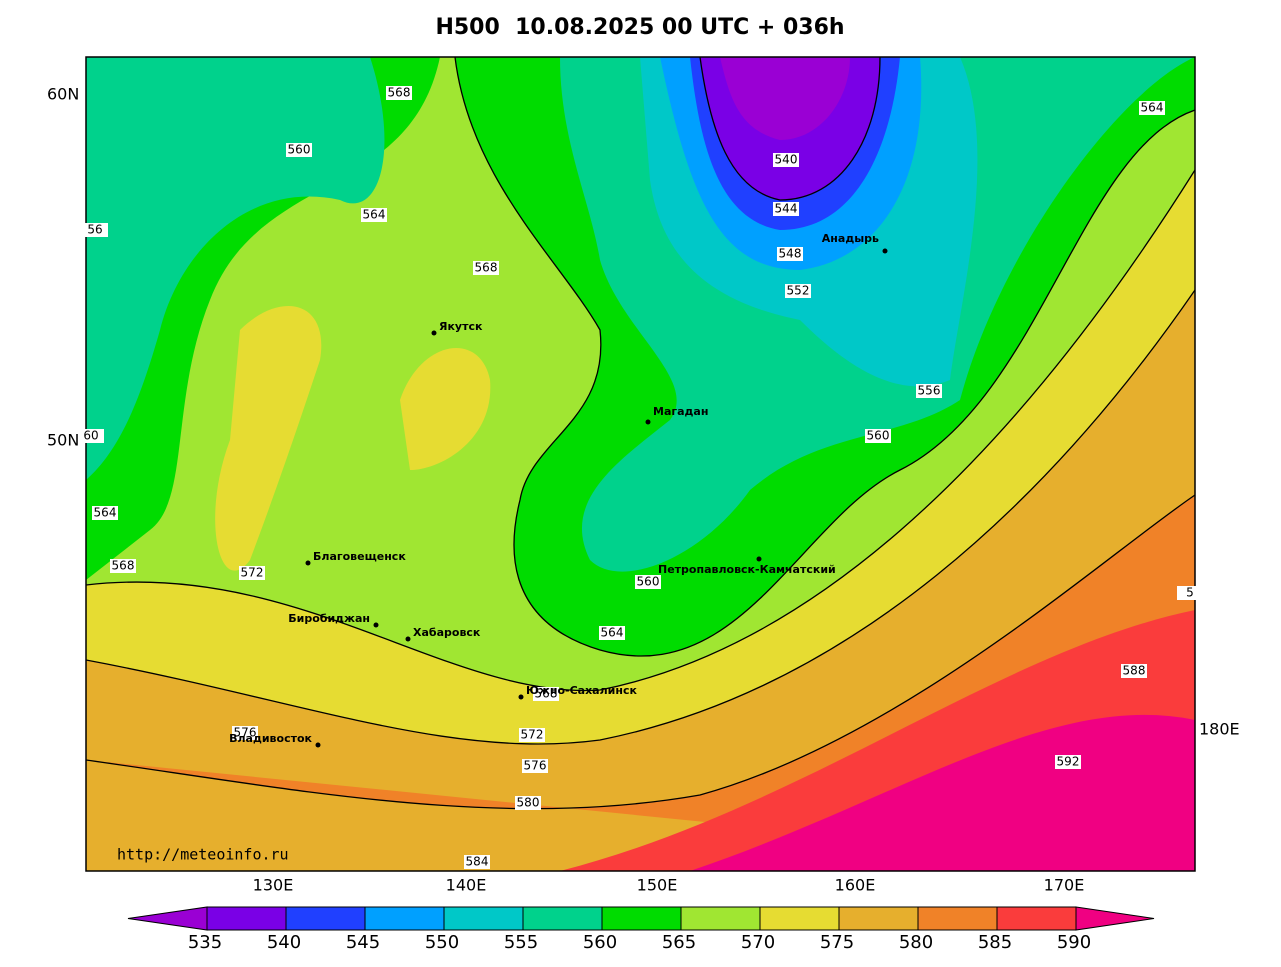 Image resolution: width=1281 pixels, height=967 pixels. What do you see at coordinates (273, 885) in the screenshot?
I see `longitude-label: 130E` at bounding box center [273, 885].